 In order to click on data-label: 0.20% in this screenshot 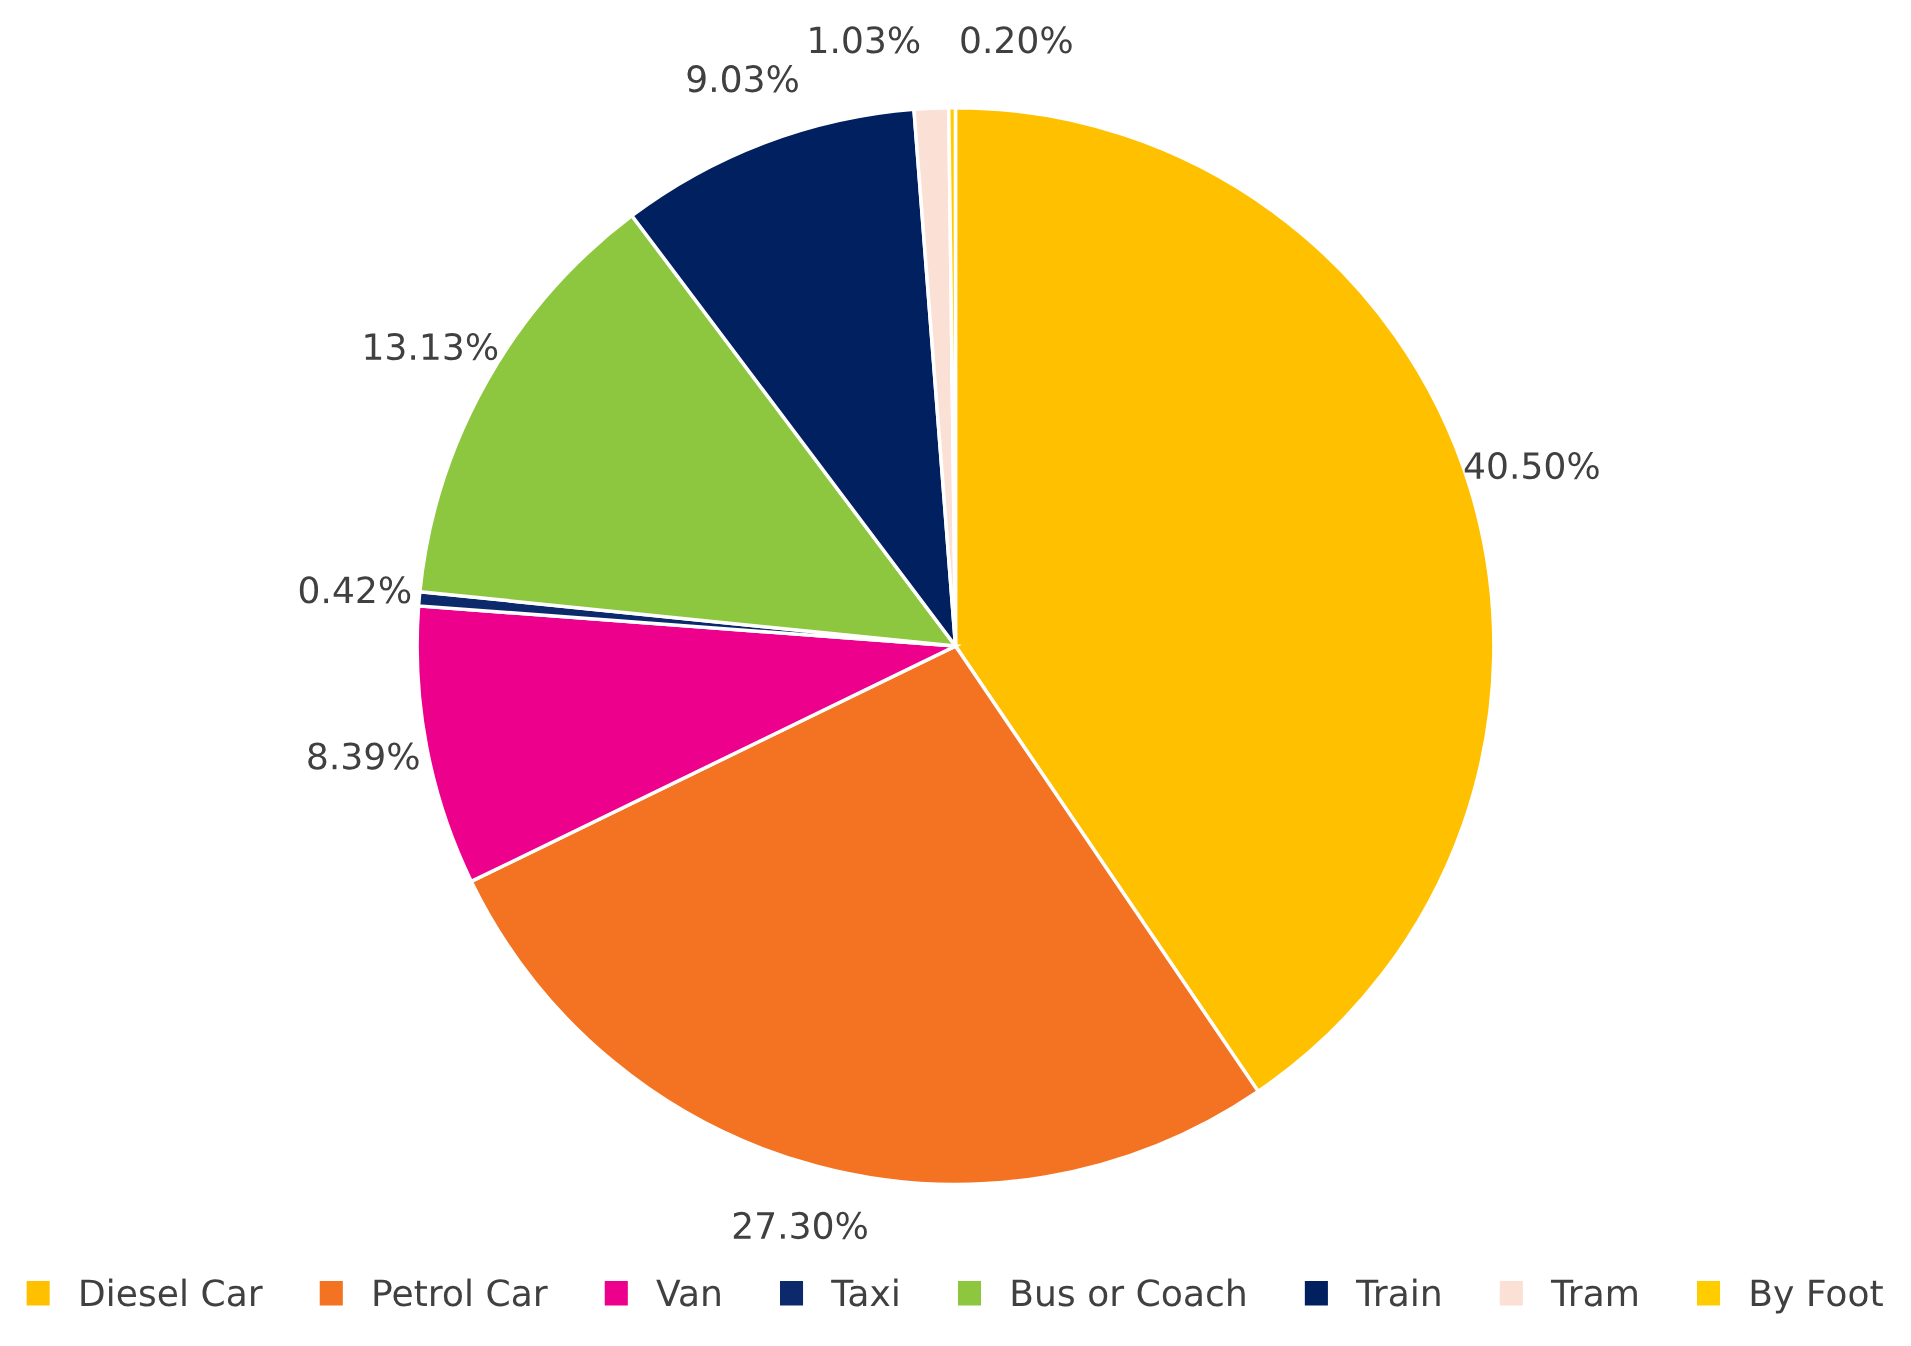, I will do `click(1016, 40)`.